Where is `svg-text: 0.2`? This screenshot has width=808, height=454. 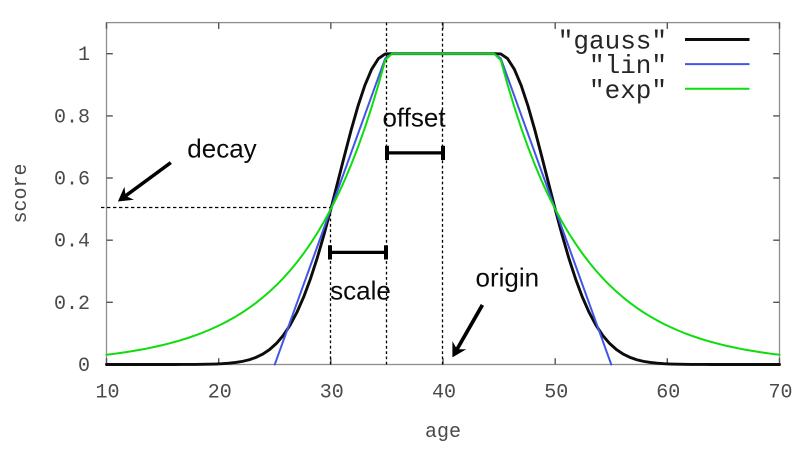 svg-text: 0.2 is located at coordinates (72, 304).